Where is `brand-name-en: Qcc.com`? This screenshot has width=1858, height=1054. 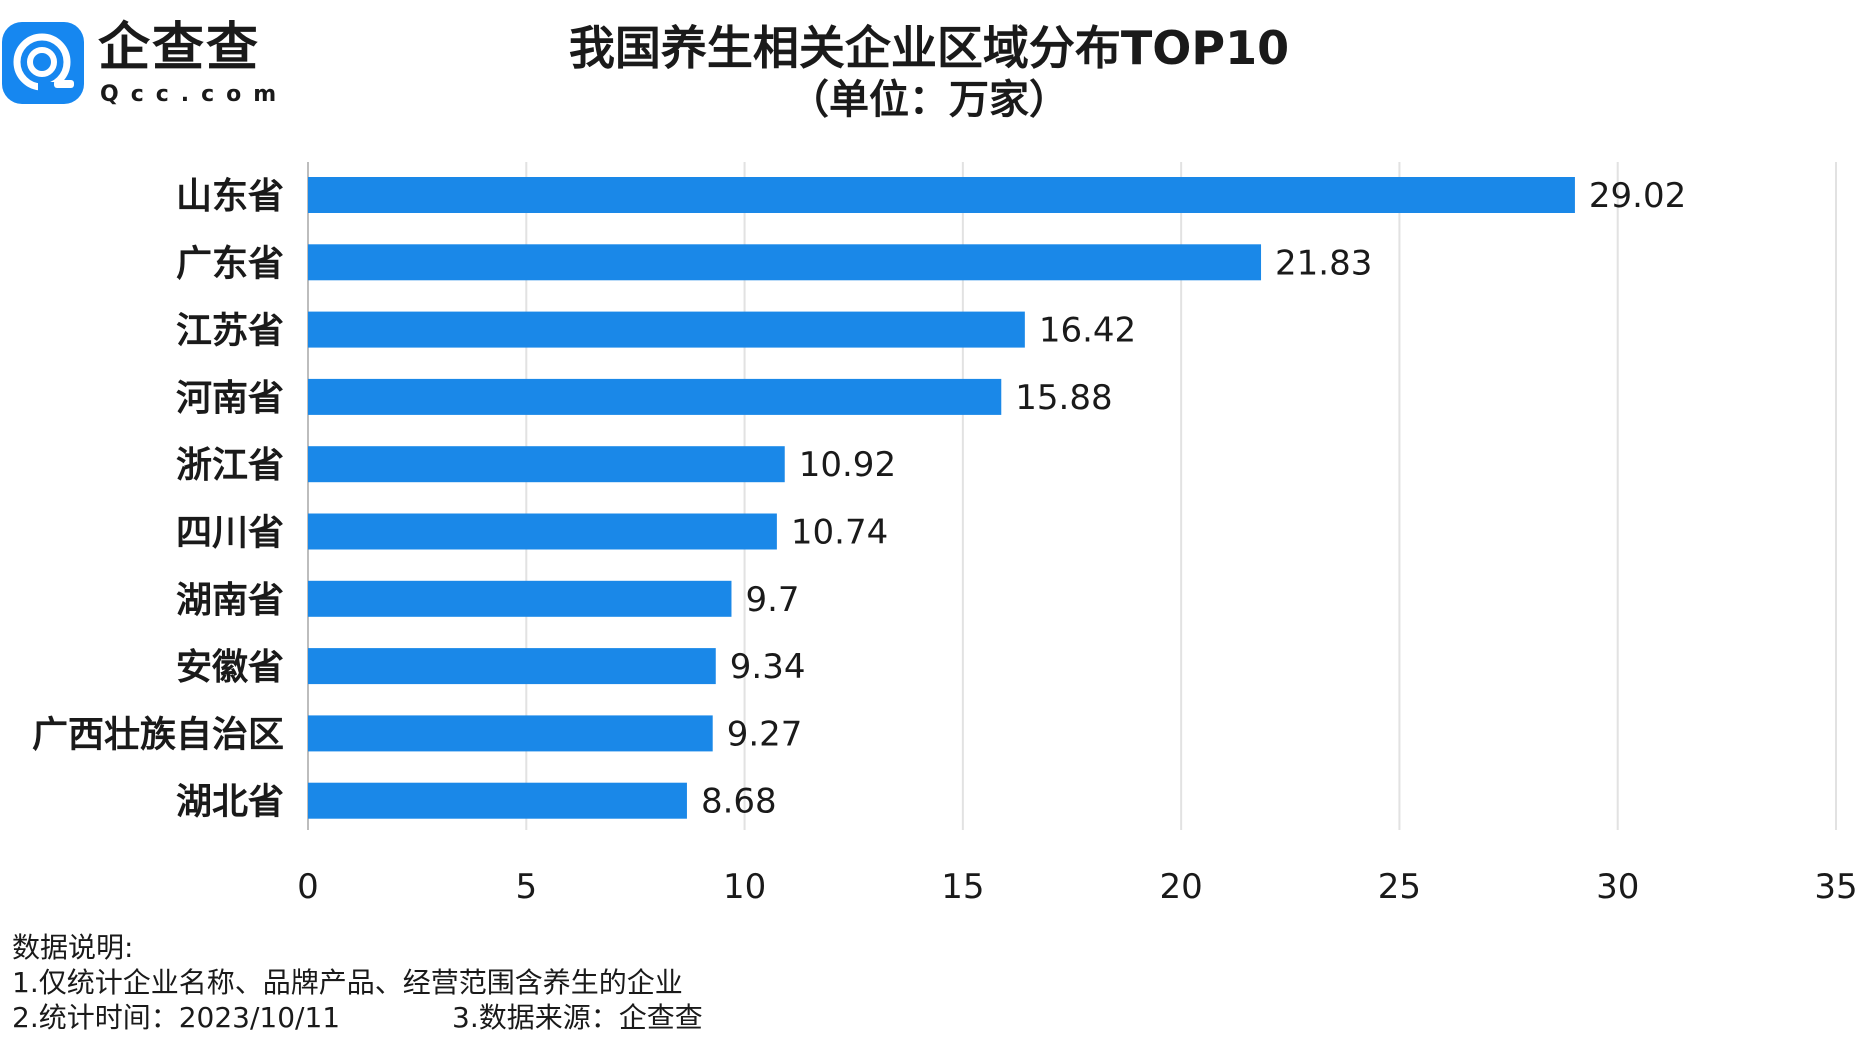 brand-name-en: Qcc.com is located at coordinates (194, 94).